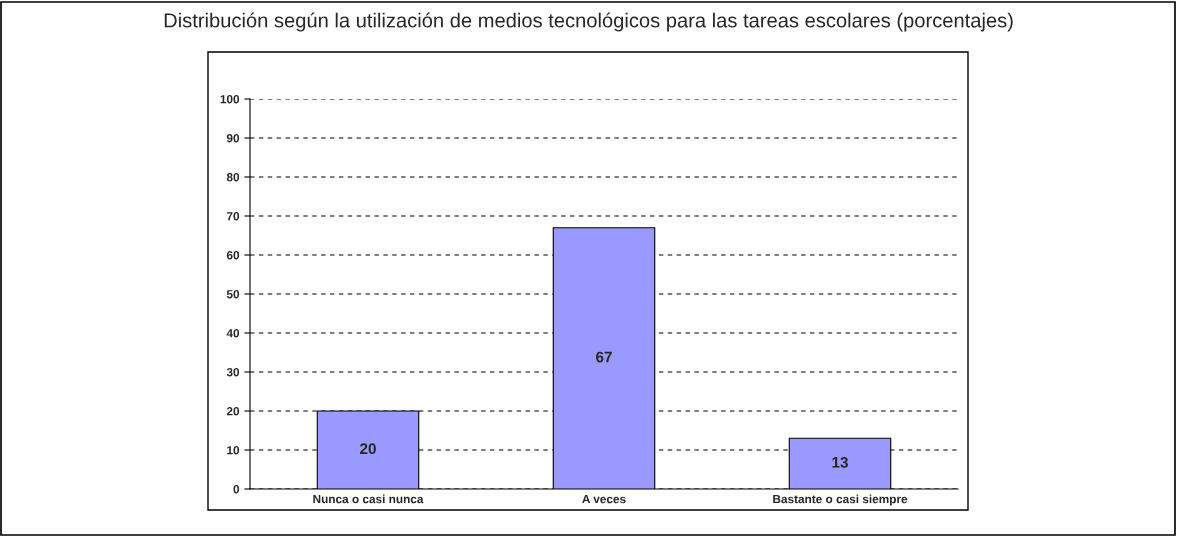  Describe the element at coordinates (604, 499) in the screenshot. I see `x-tick-label: A veces` at that location.